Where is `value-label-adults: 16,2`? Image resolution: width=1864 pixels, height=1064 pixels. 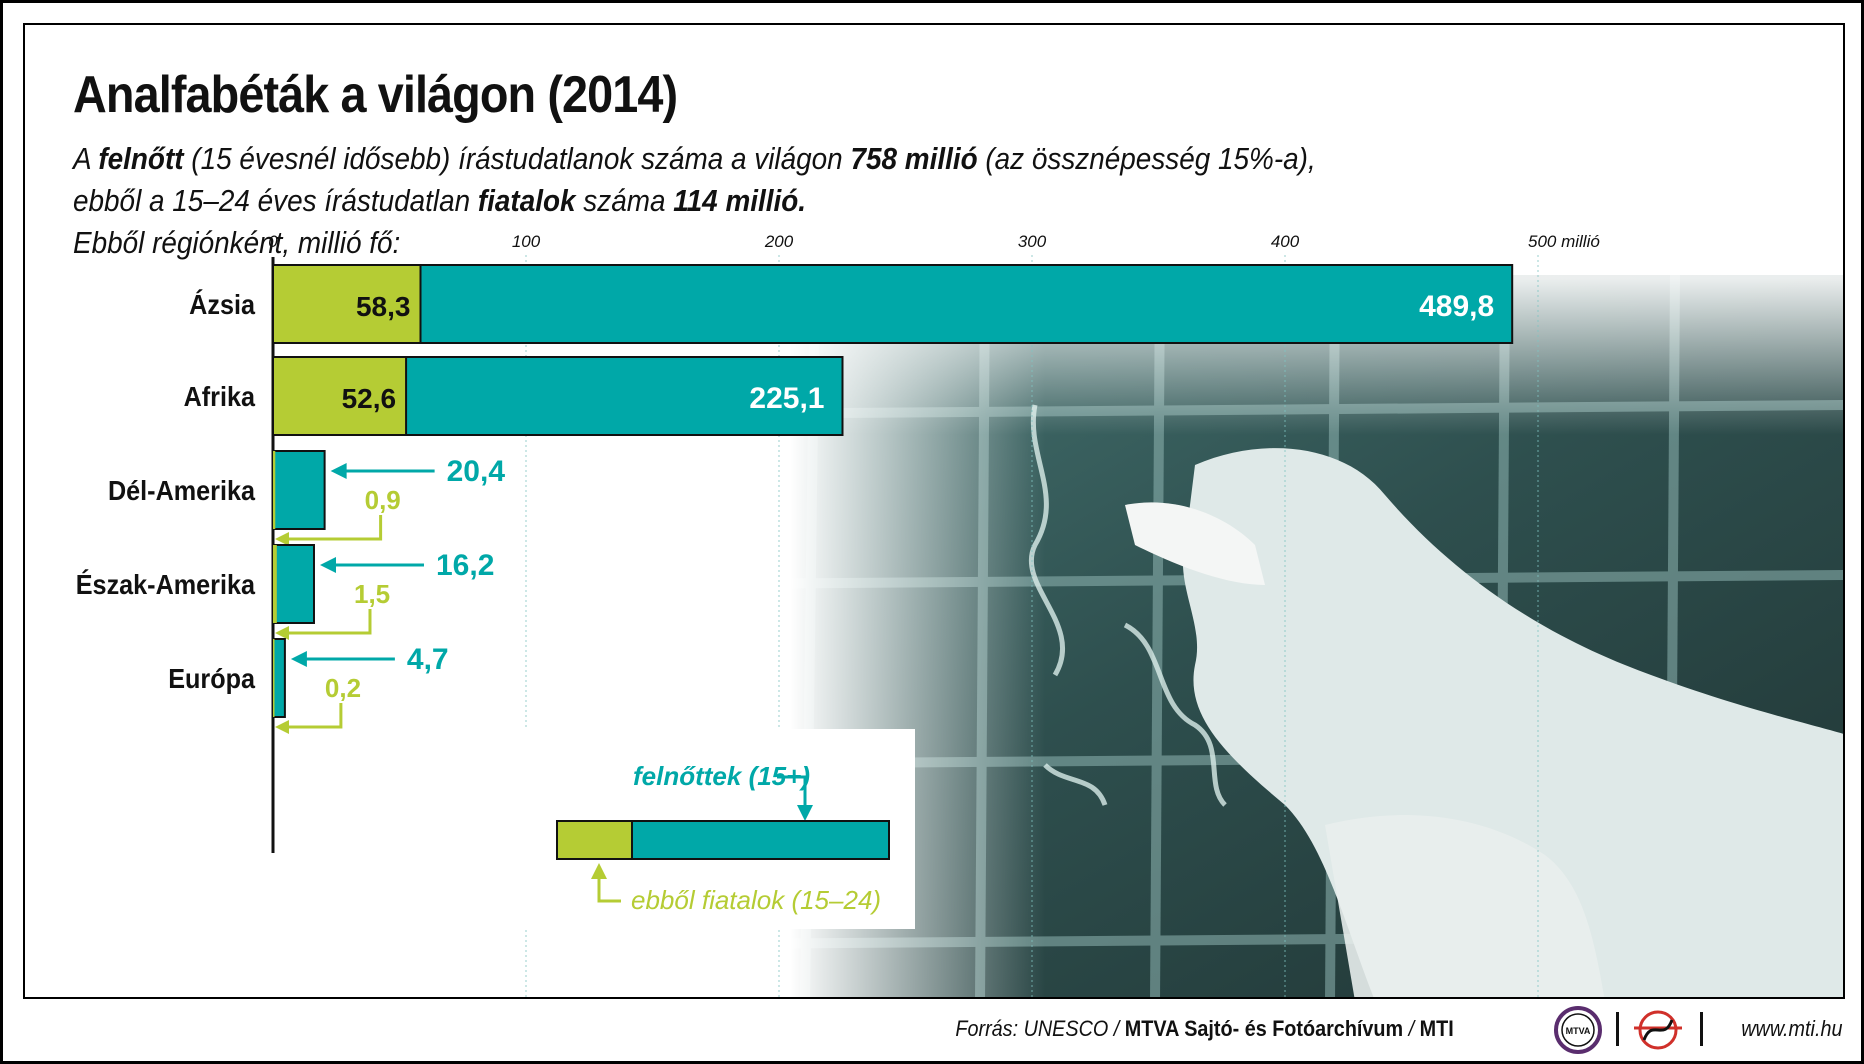 value-label-adults: 16,2 is located at coordinates (465, 565).